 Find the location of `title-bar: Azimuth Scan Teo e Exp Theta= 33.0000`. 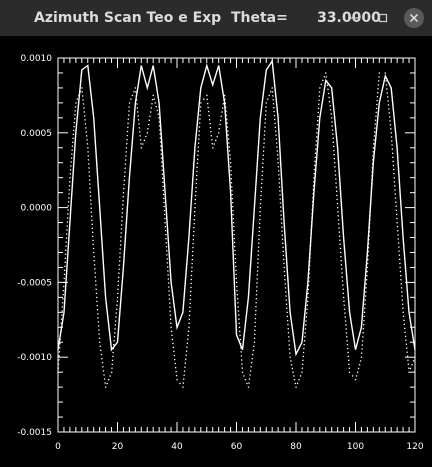

title-bar: Azimuth Scan Teo e Exp Theta= 33.0000 is located at coordinates (216, 18).